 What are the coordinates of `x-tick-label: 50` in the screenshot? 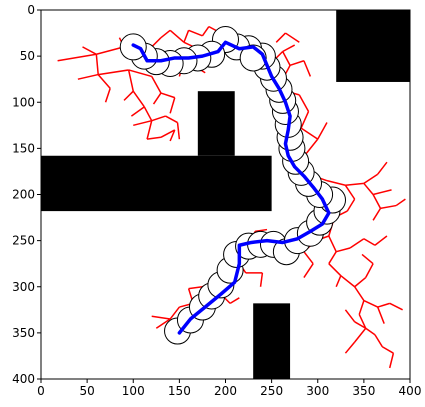 It's located at (86, 391).